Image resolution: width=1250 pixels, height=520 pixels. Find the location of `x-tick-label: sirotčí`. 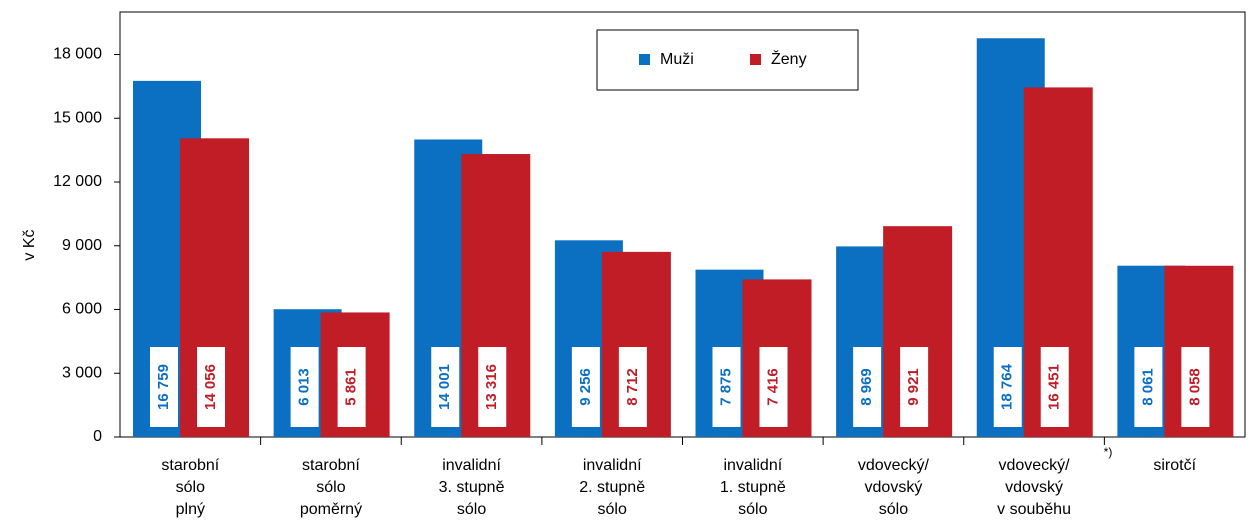

x-tick-label: sirotčí is located at coordinates (1174, 465).